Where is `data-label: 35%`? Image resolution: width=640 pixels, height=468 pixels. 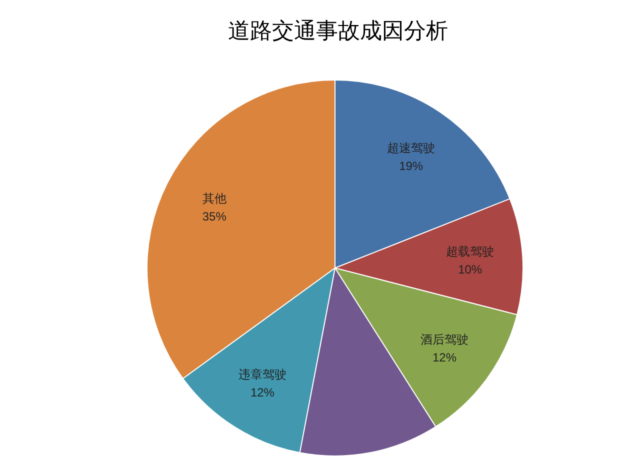
data-label: 35% is located at coordinates (214, 217).